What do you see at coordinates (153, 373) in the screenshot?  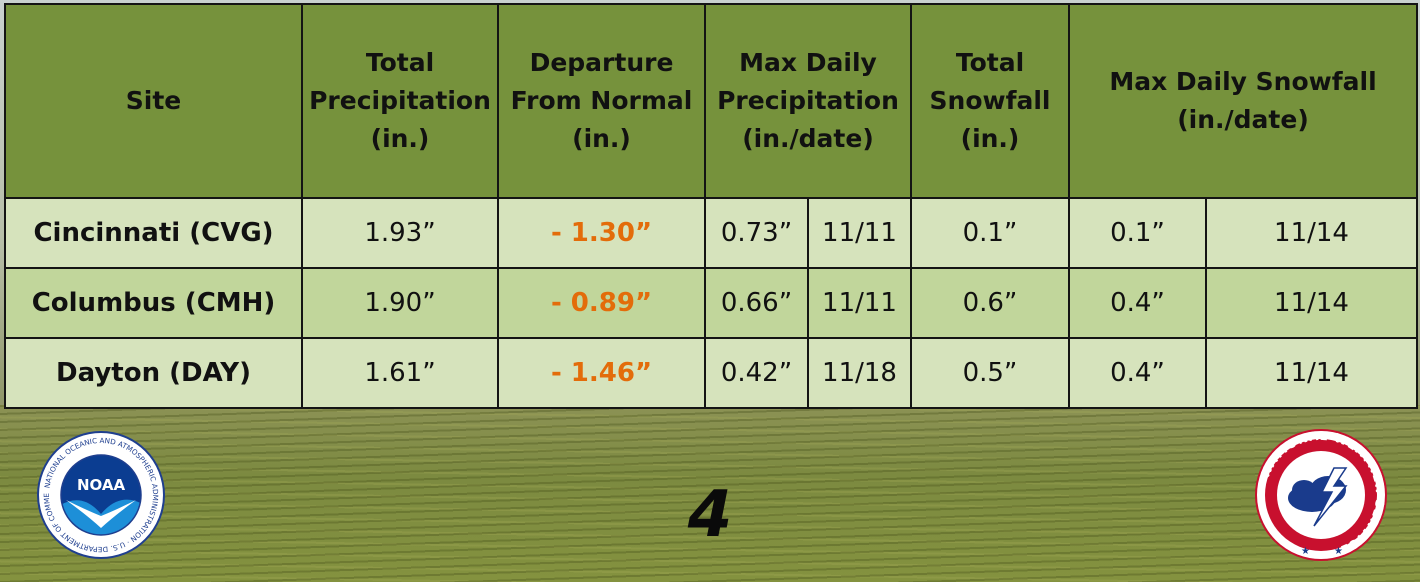 I see `site-cell: Dayton (DAY)` at bounding box center [153, 373].